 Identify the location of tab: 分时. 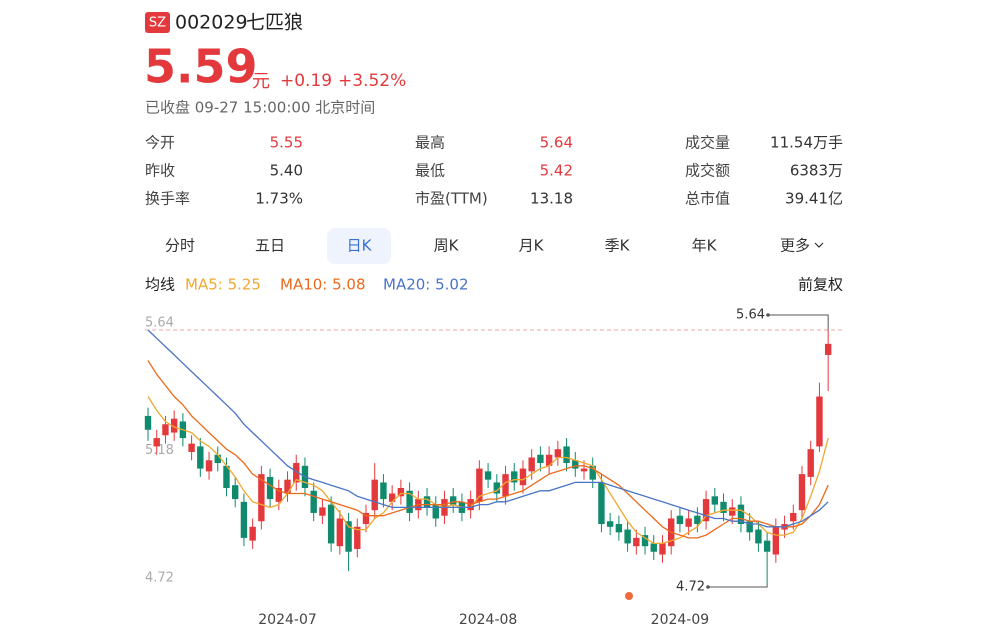
(180, 246).